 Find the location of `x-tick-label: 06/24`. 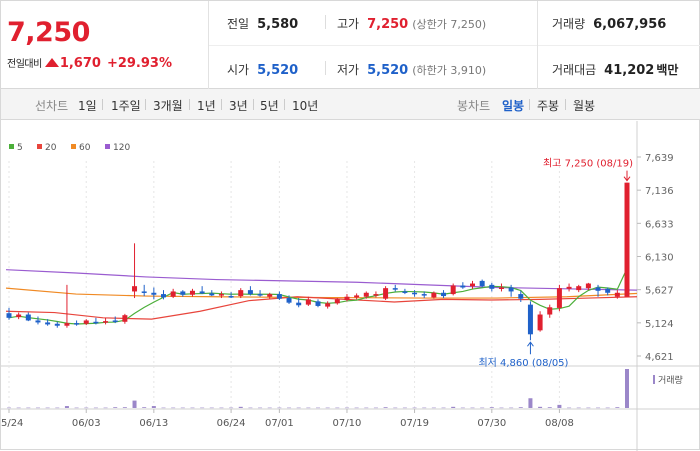

x-tick-label: 06/24 is located at coordinates (231, 423).